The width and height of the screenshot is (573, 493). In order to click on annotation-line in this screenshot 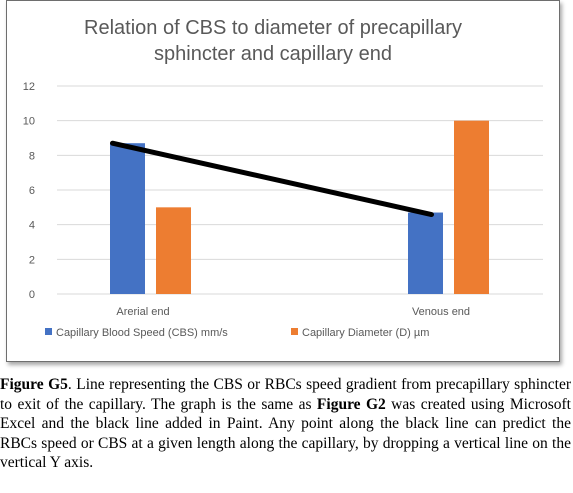, I will do `click(272, 179)`.